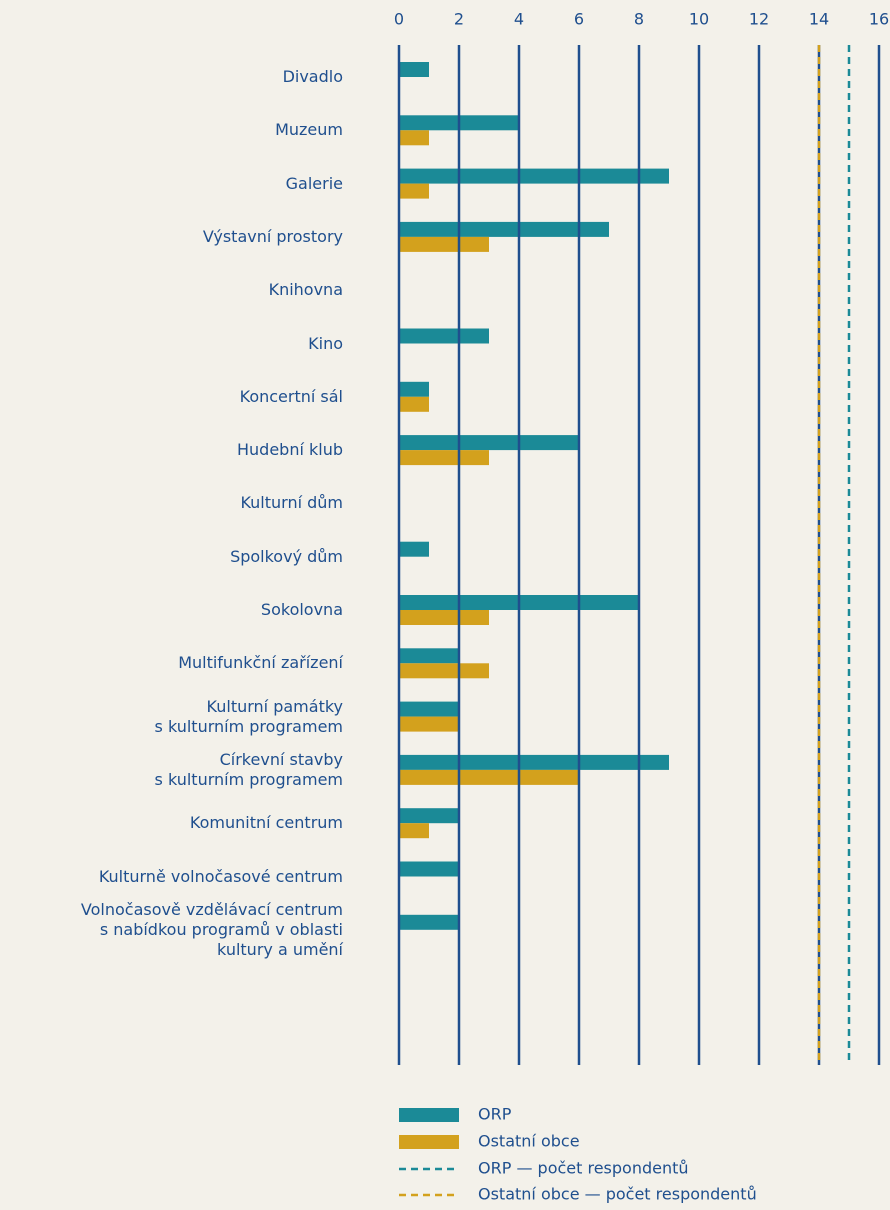  Describe the element at coordinates (583, 1168) in the screenshot. I see `legend-label: ORP — počet respondentů` at that location.